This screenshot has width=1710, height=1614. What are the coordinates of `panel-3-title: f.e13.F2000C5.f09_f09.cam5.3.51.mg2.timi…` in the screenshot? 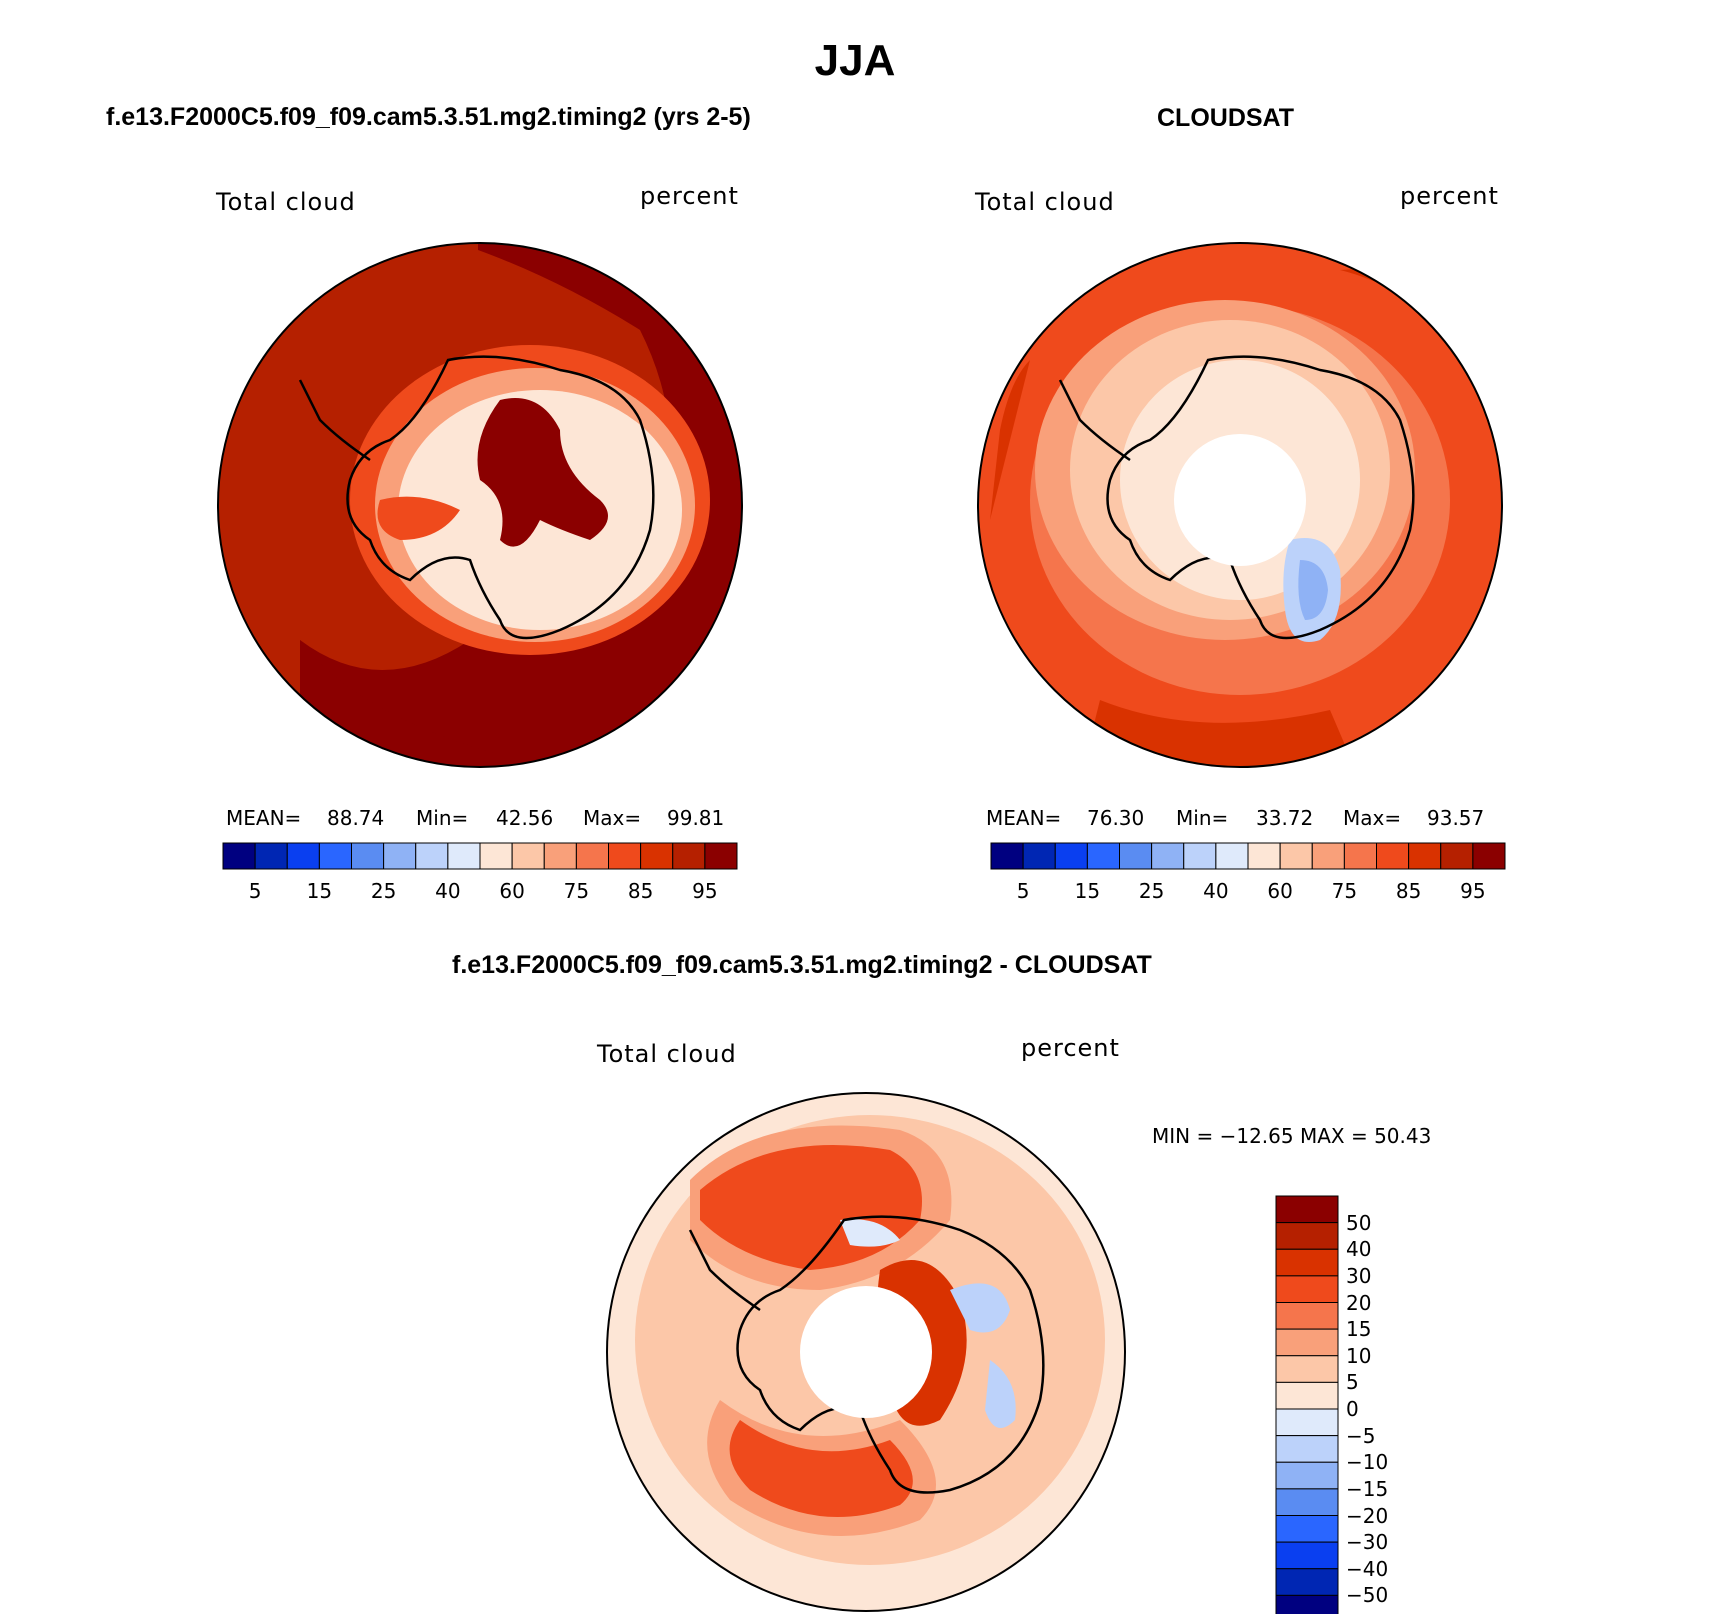 It's located at (802, 965).